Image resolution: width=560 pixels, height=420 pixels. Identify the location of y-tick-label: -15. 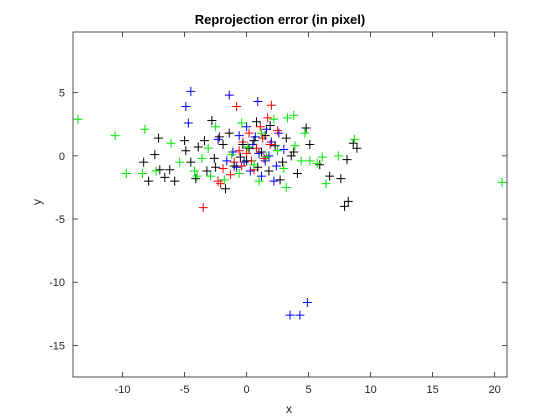
(57, 346).